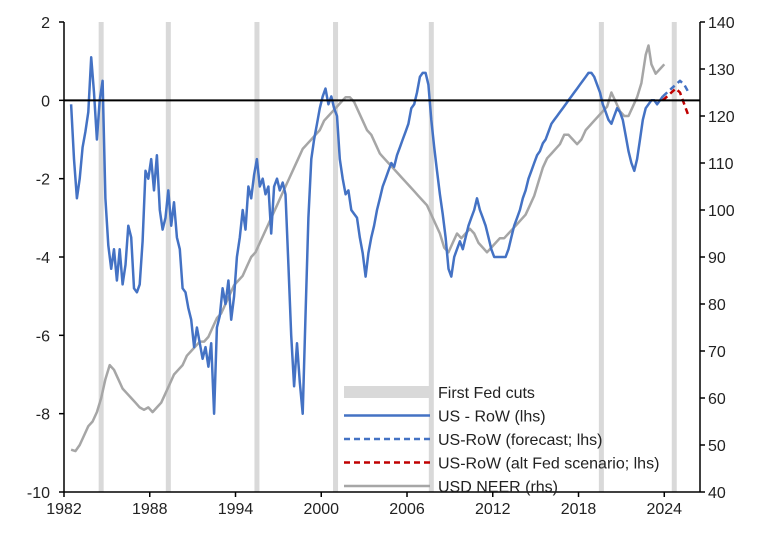 This screenshot has width=764, height=539. What do you see at coordinates (321, 509) in the screenshot?
I see `x-tick-label: 2000` at bounding box center [321, 509].